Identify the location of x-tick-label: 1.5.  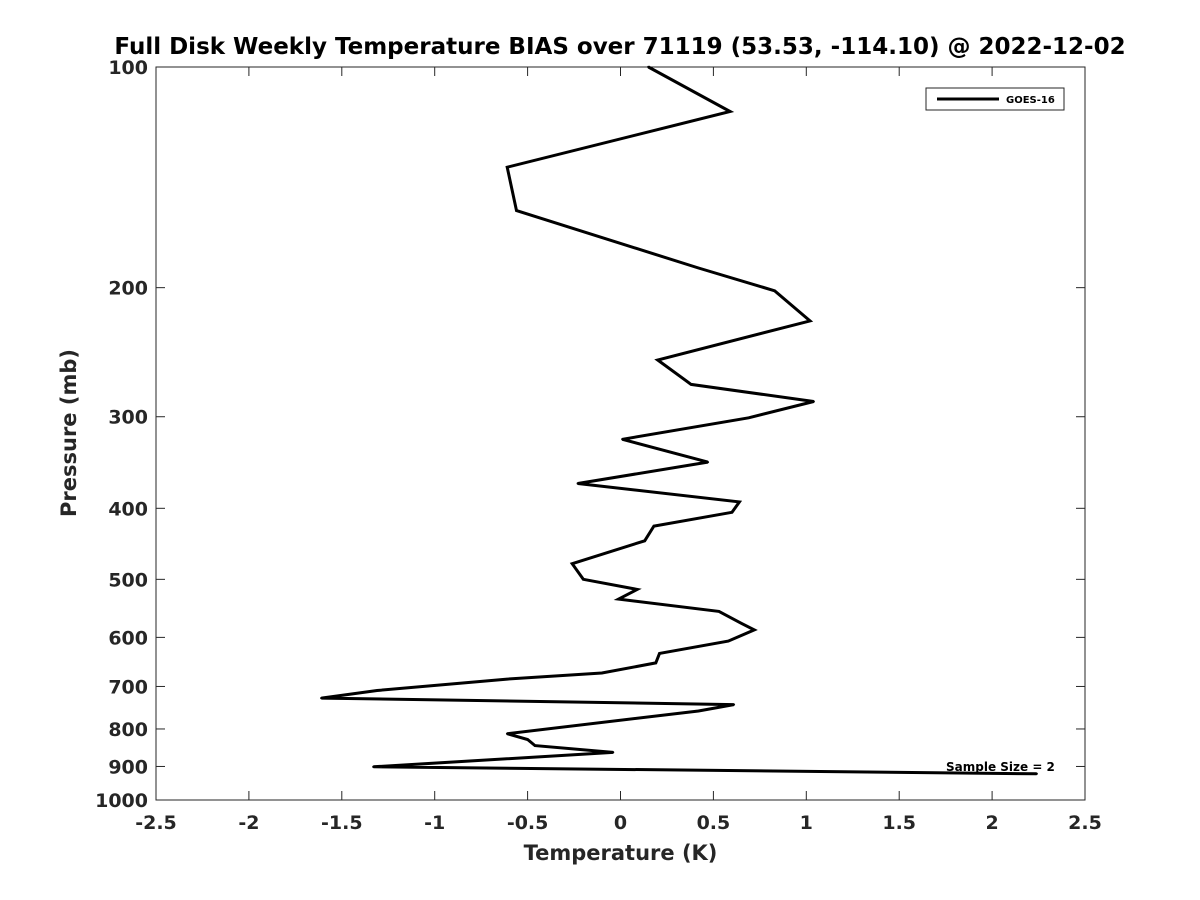
(899, 823).